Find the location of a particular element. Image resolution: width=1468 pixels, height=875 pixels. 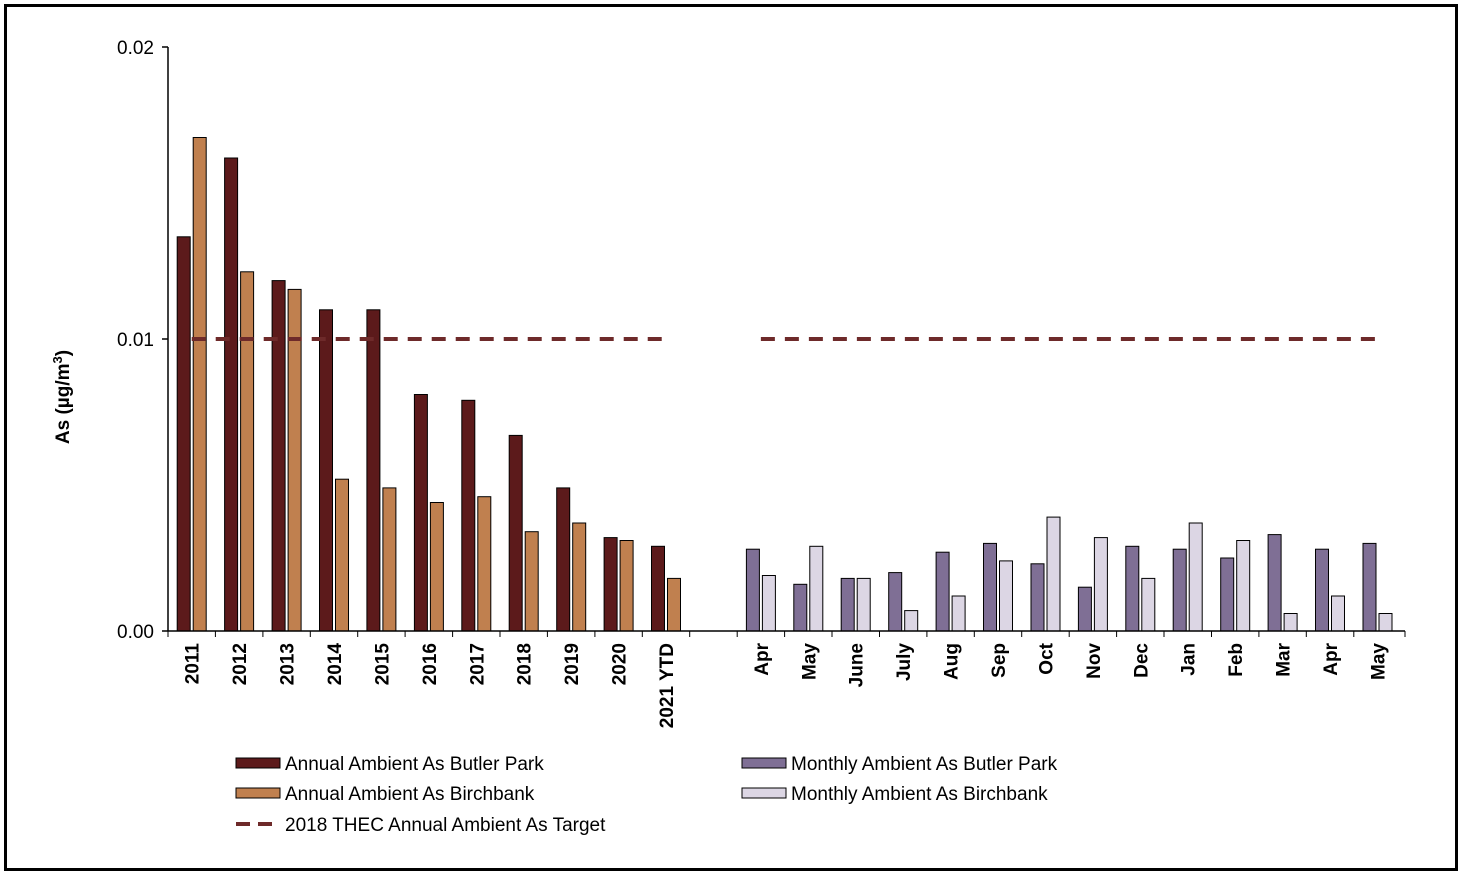

legend-monthly-butler-park-swatch is located at coordinates (764, 763).